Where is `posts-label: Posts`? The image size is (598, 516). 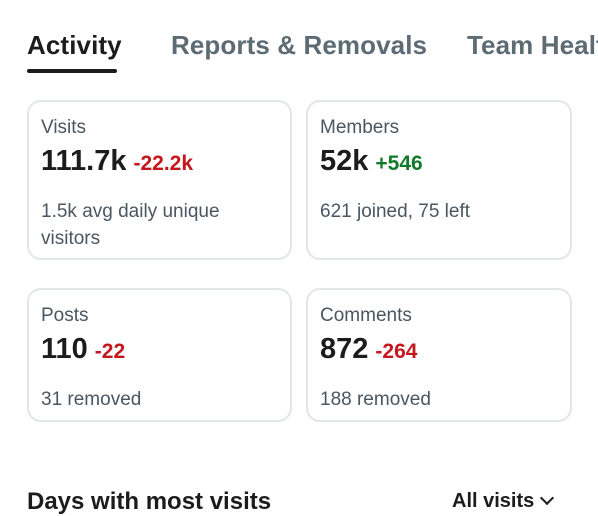
posts-label: Posts is located at coordinates (65, 315).